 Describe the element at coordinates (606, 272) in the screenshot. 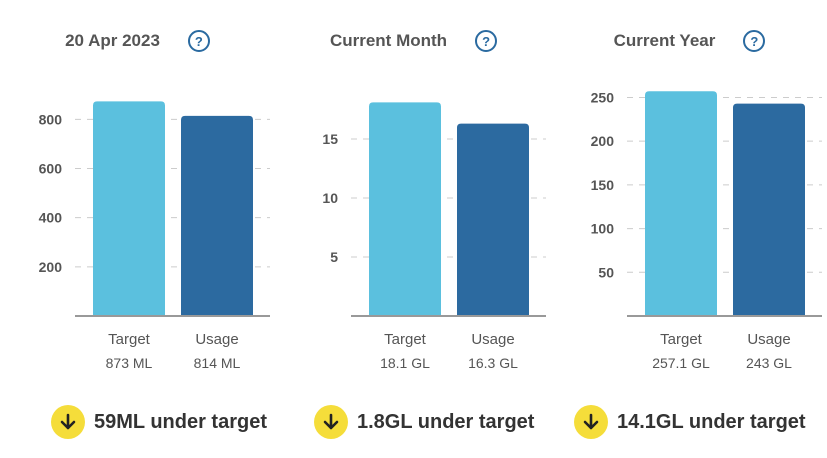

I see `y-tick-label: 50` at that location.